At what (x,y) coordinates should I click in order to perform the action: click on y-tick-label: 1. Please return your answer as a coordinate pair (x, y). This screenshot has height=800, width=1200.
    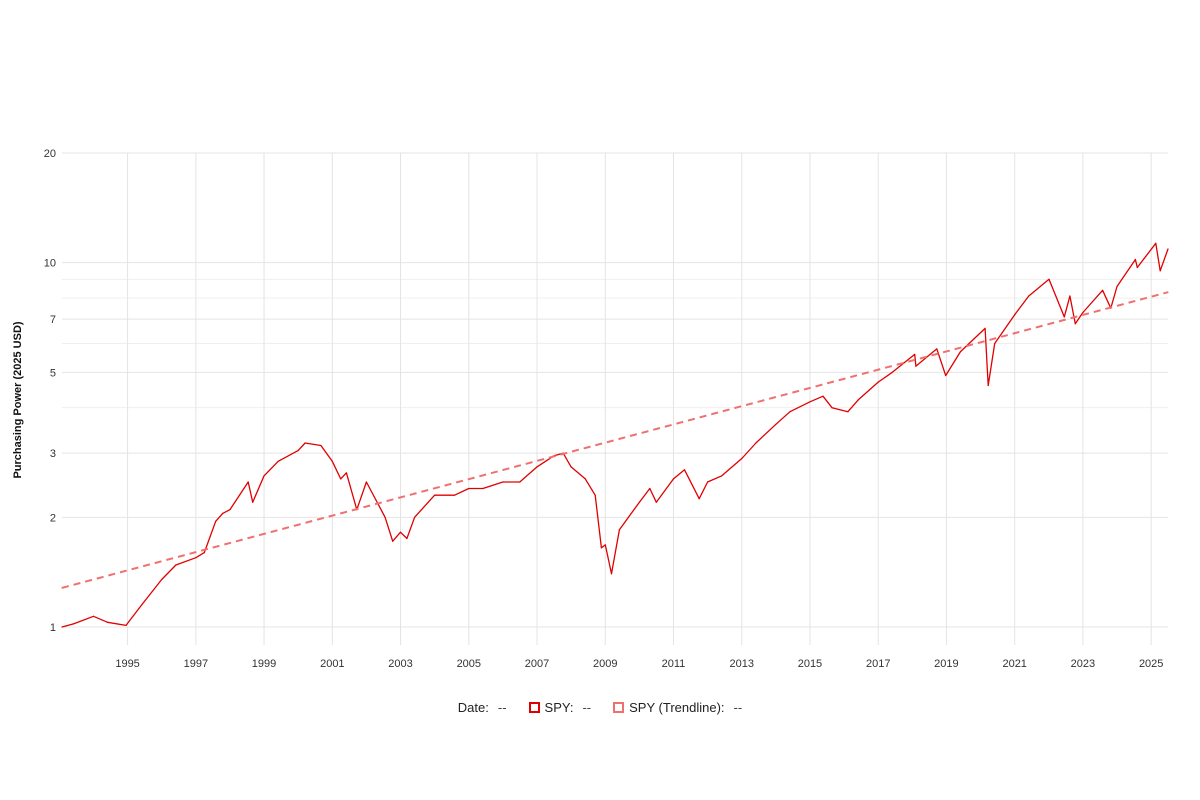
    Looking at the image, I should click on (53, 628).